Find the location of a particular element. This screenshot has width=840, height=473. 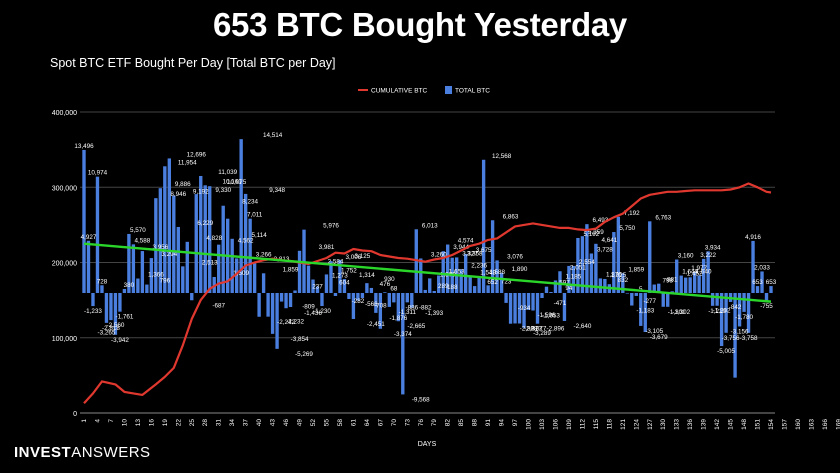

x-tick-label: 58 is located at coordinates (340, 423).